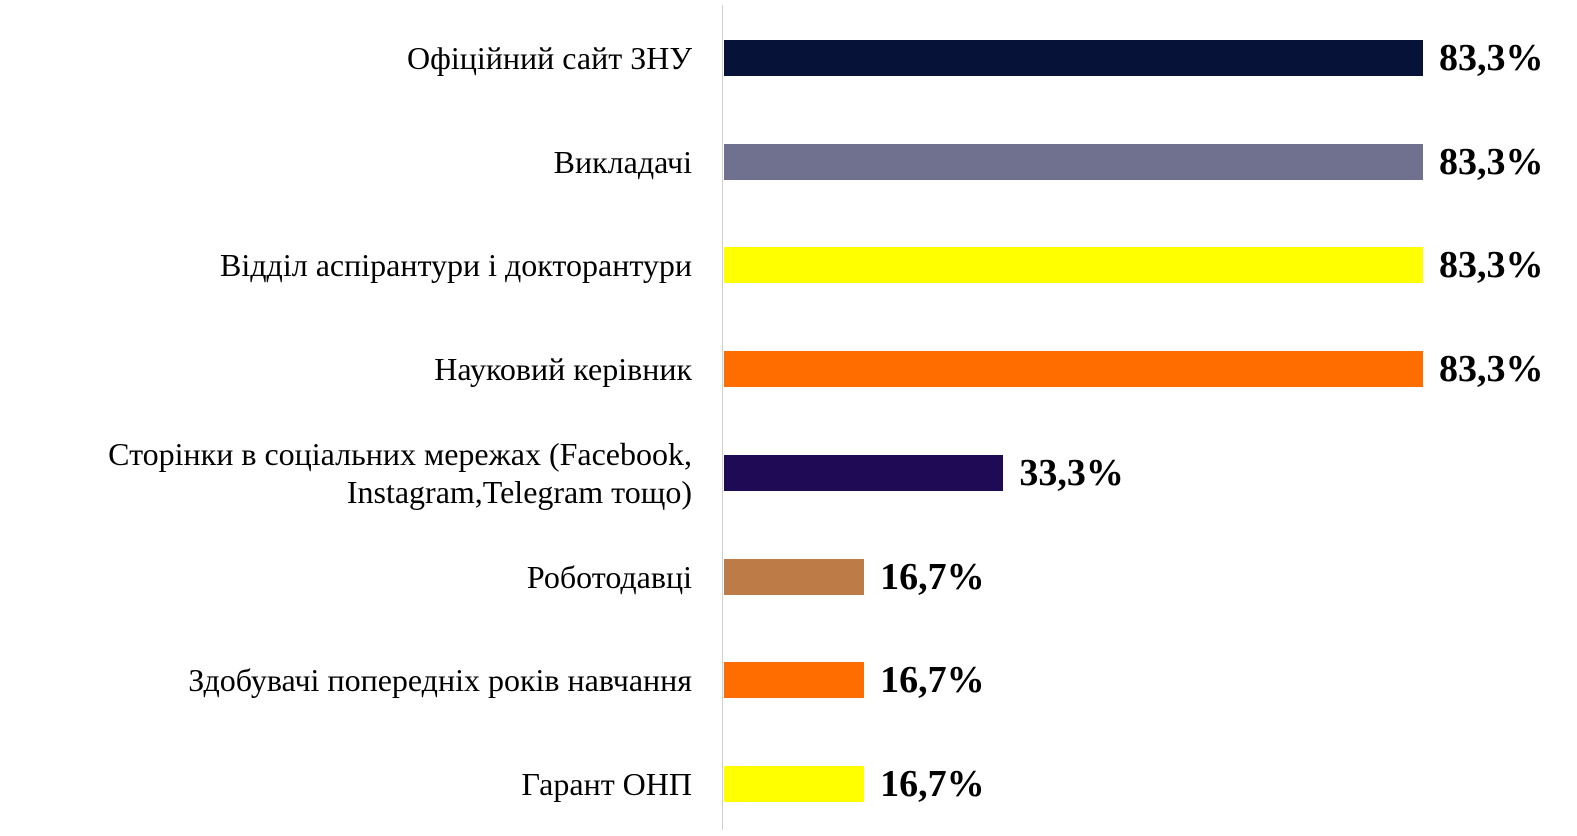 The image size is (1577, 836). I want to click on category-label: Відділ аспірантури і докторантури, so click(456, 265).